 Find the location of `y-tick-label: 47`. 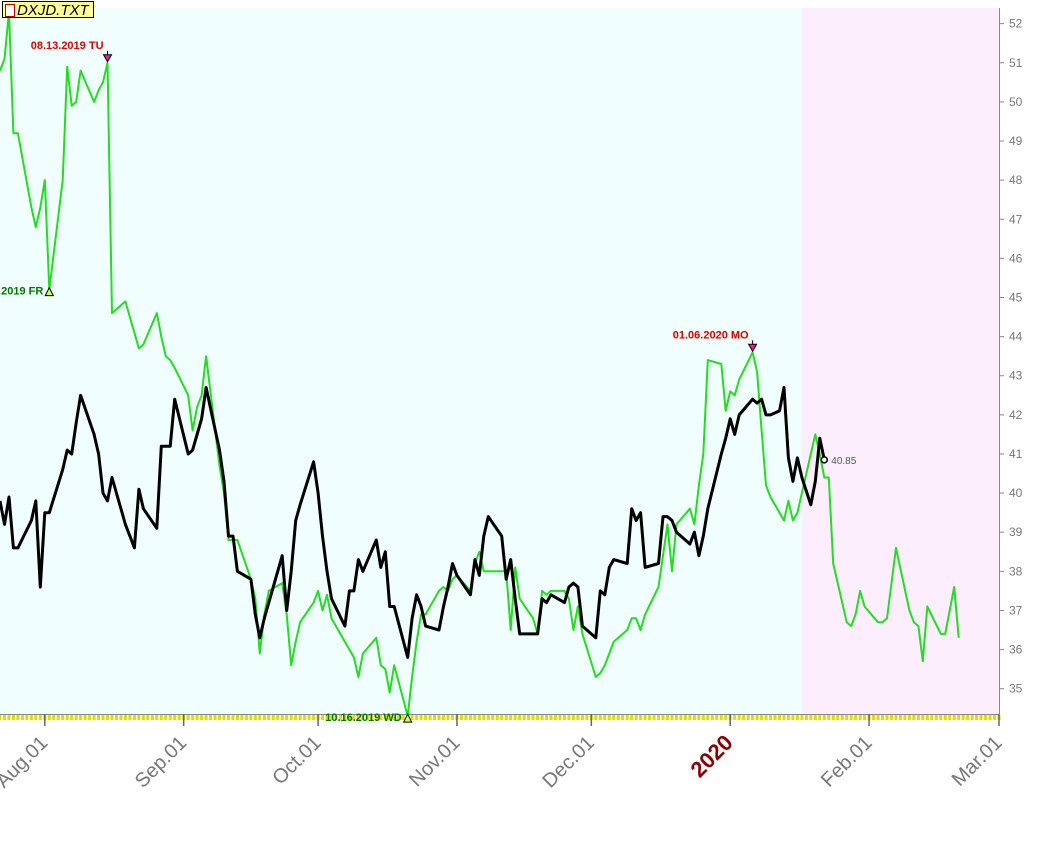

y-tick-label: 47 is located at coordinates (1016, 219).